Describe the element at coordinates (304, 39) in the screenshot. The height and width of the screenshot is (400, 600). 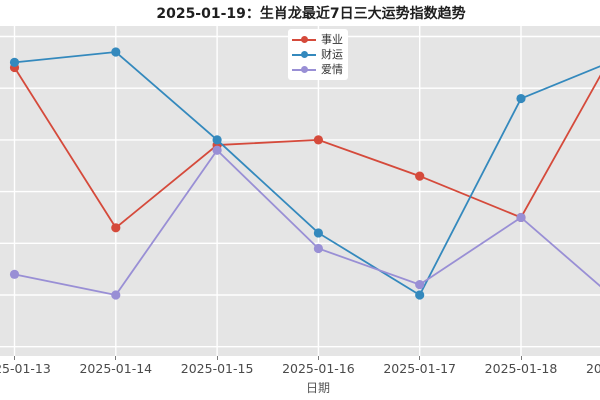
I see `career-line-marker-icon` at that location.